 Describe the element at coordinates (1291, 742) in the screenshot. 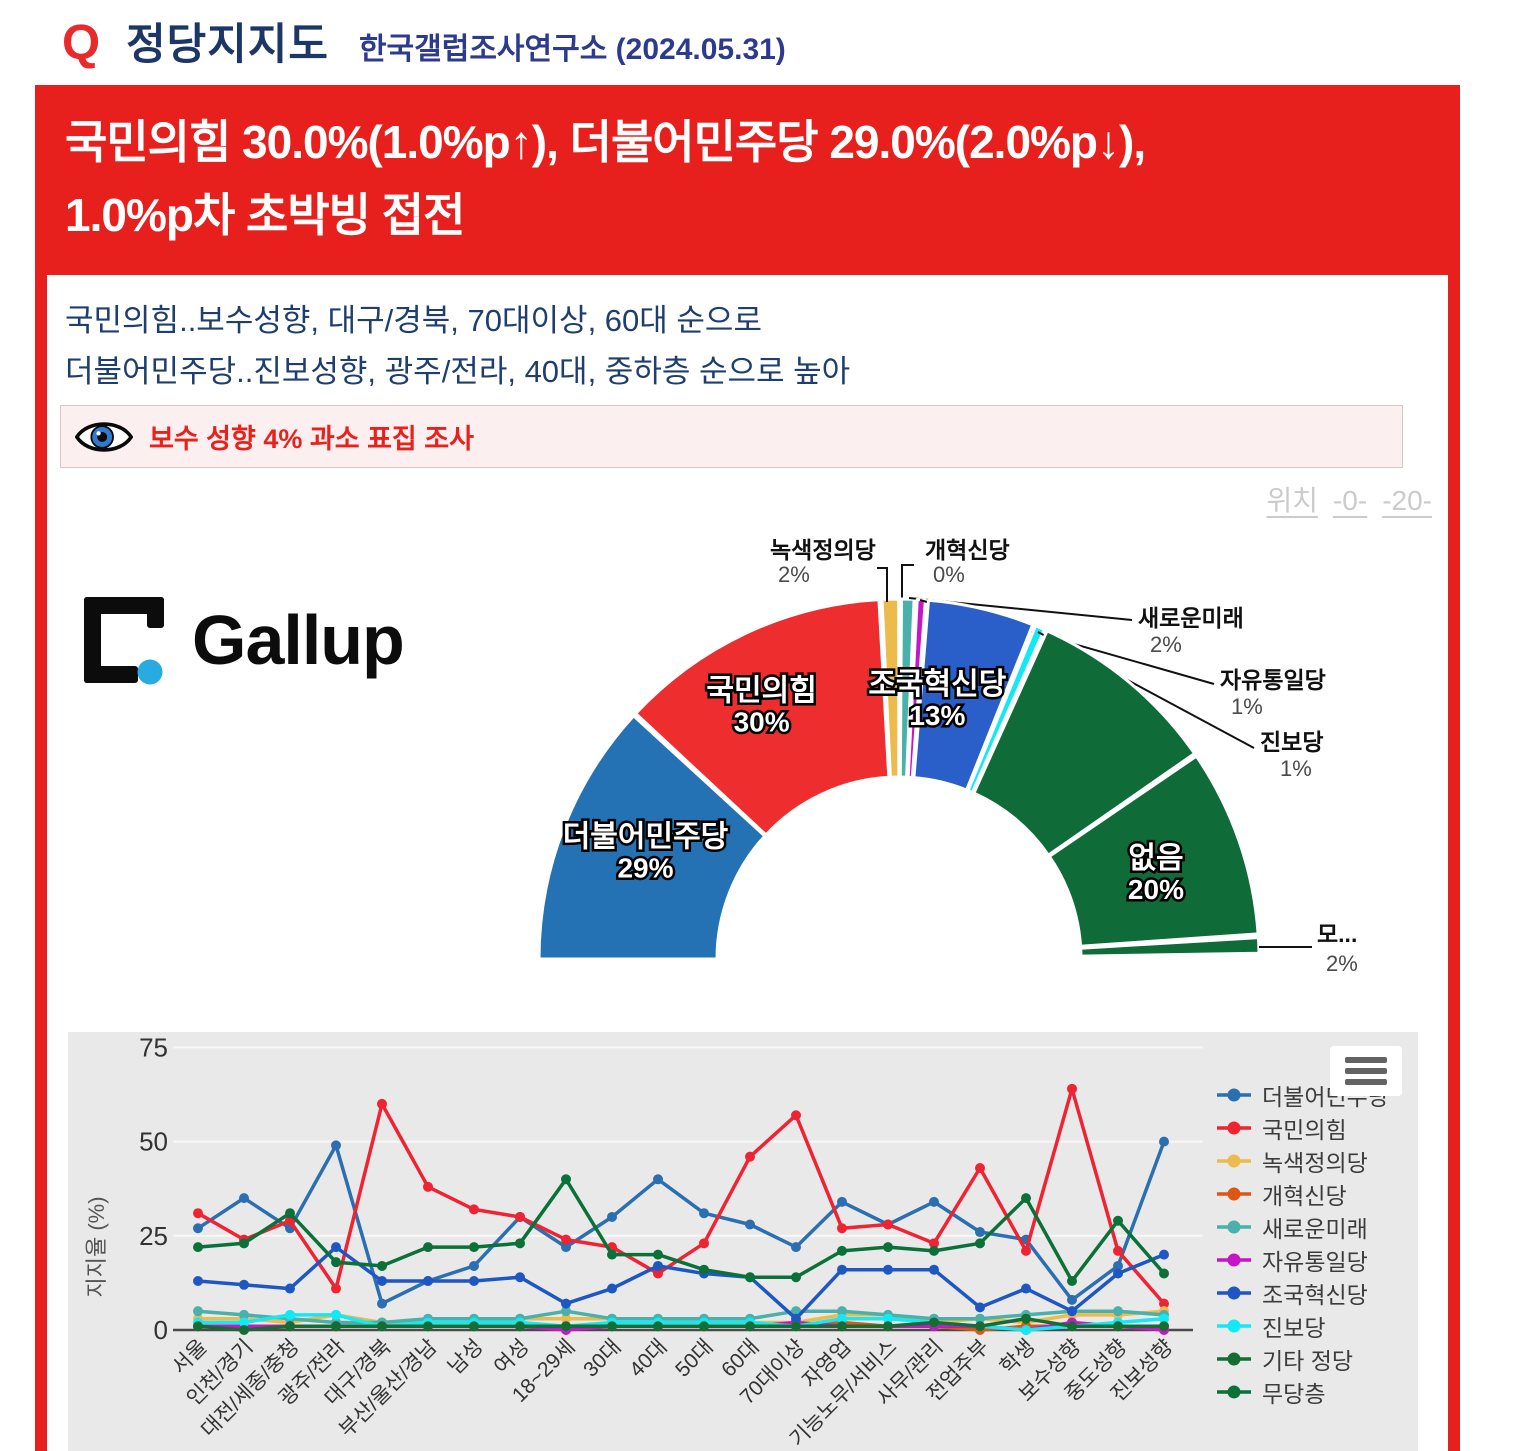

I see `svg-text: 진보당` at that location.